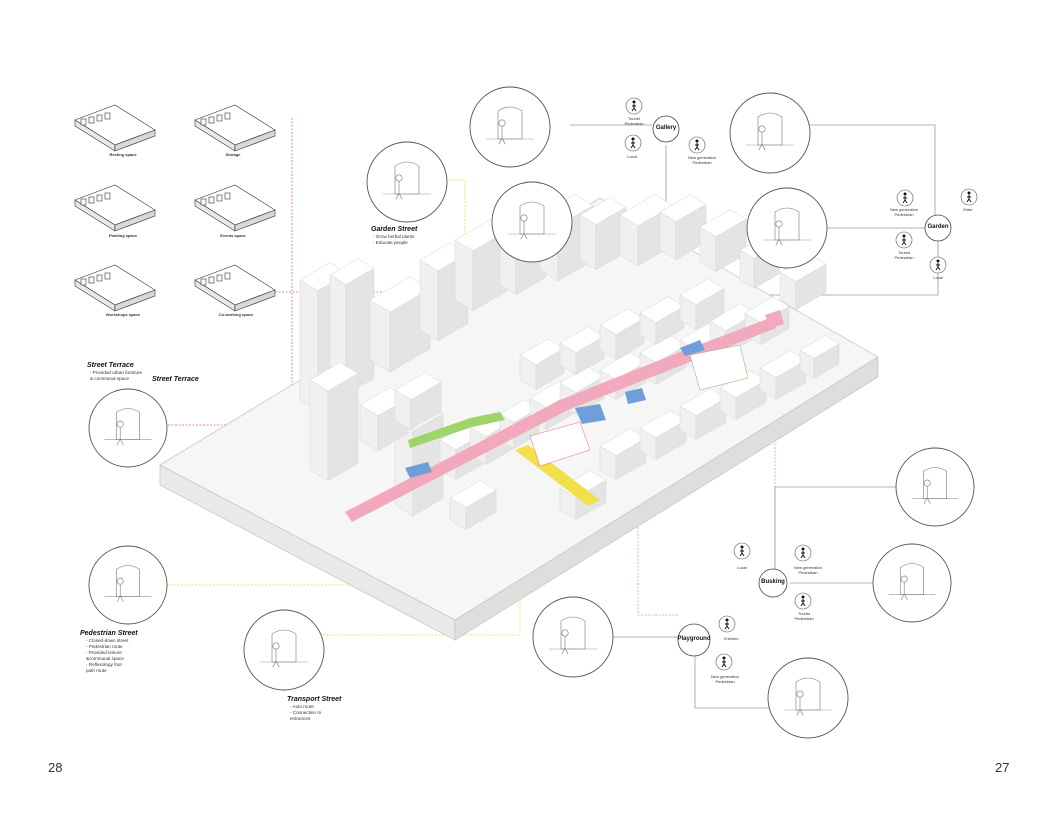 The image size is (1056, 816). What do you see at coordinates (128, 585) in the screenshot?
I see `pedestrian-street-vignette` at bounding box center [128, 585].